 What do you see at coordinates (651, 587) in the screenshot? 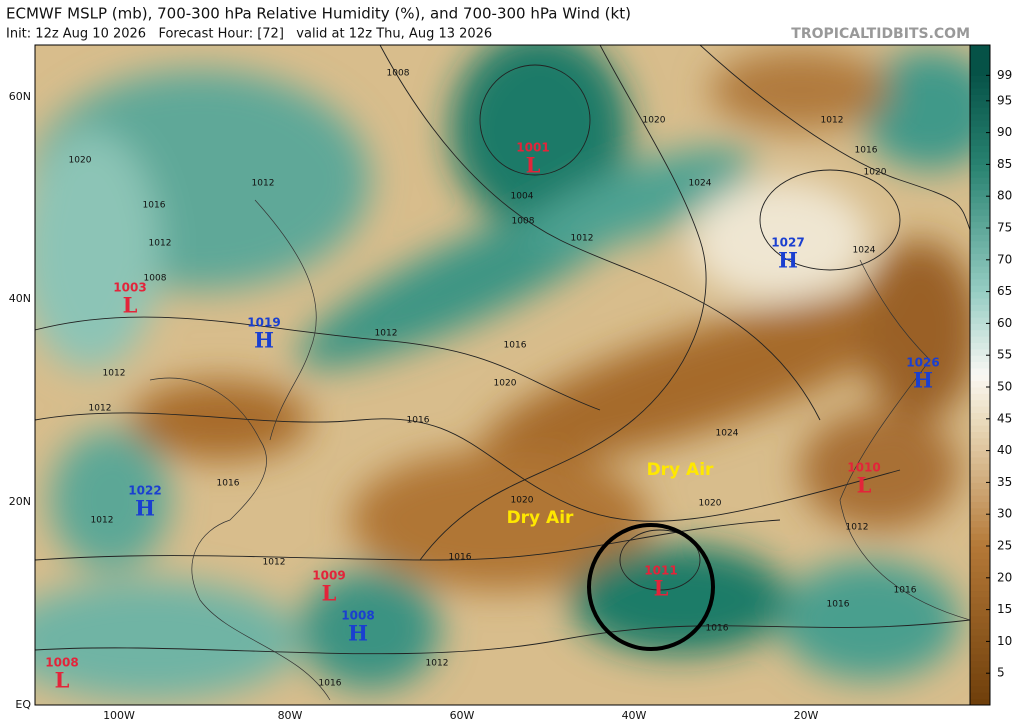
I see `highlight-circle` at bounding box center [651, 587].